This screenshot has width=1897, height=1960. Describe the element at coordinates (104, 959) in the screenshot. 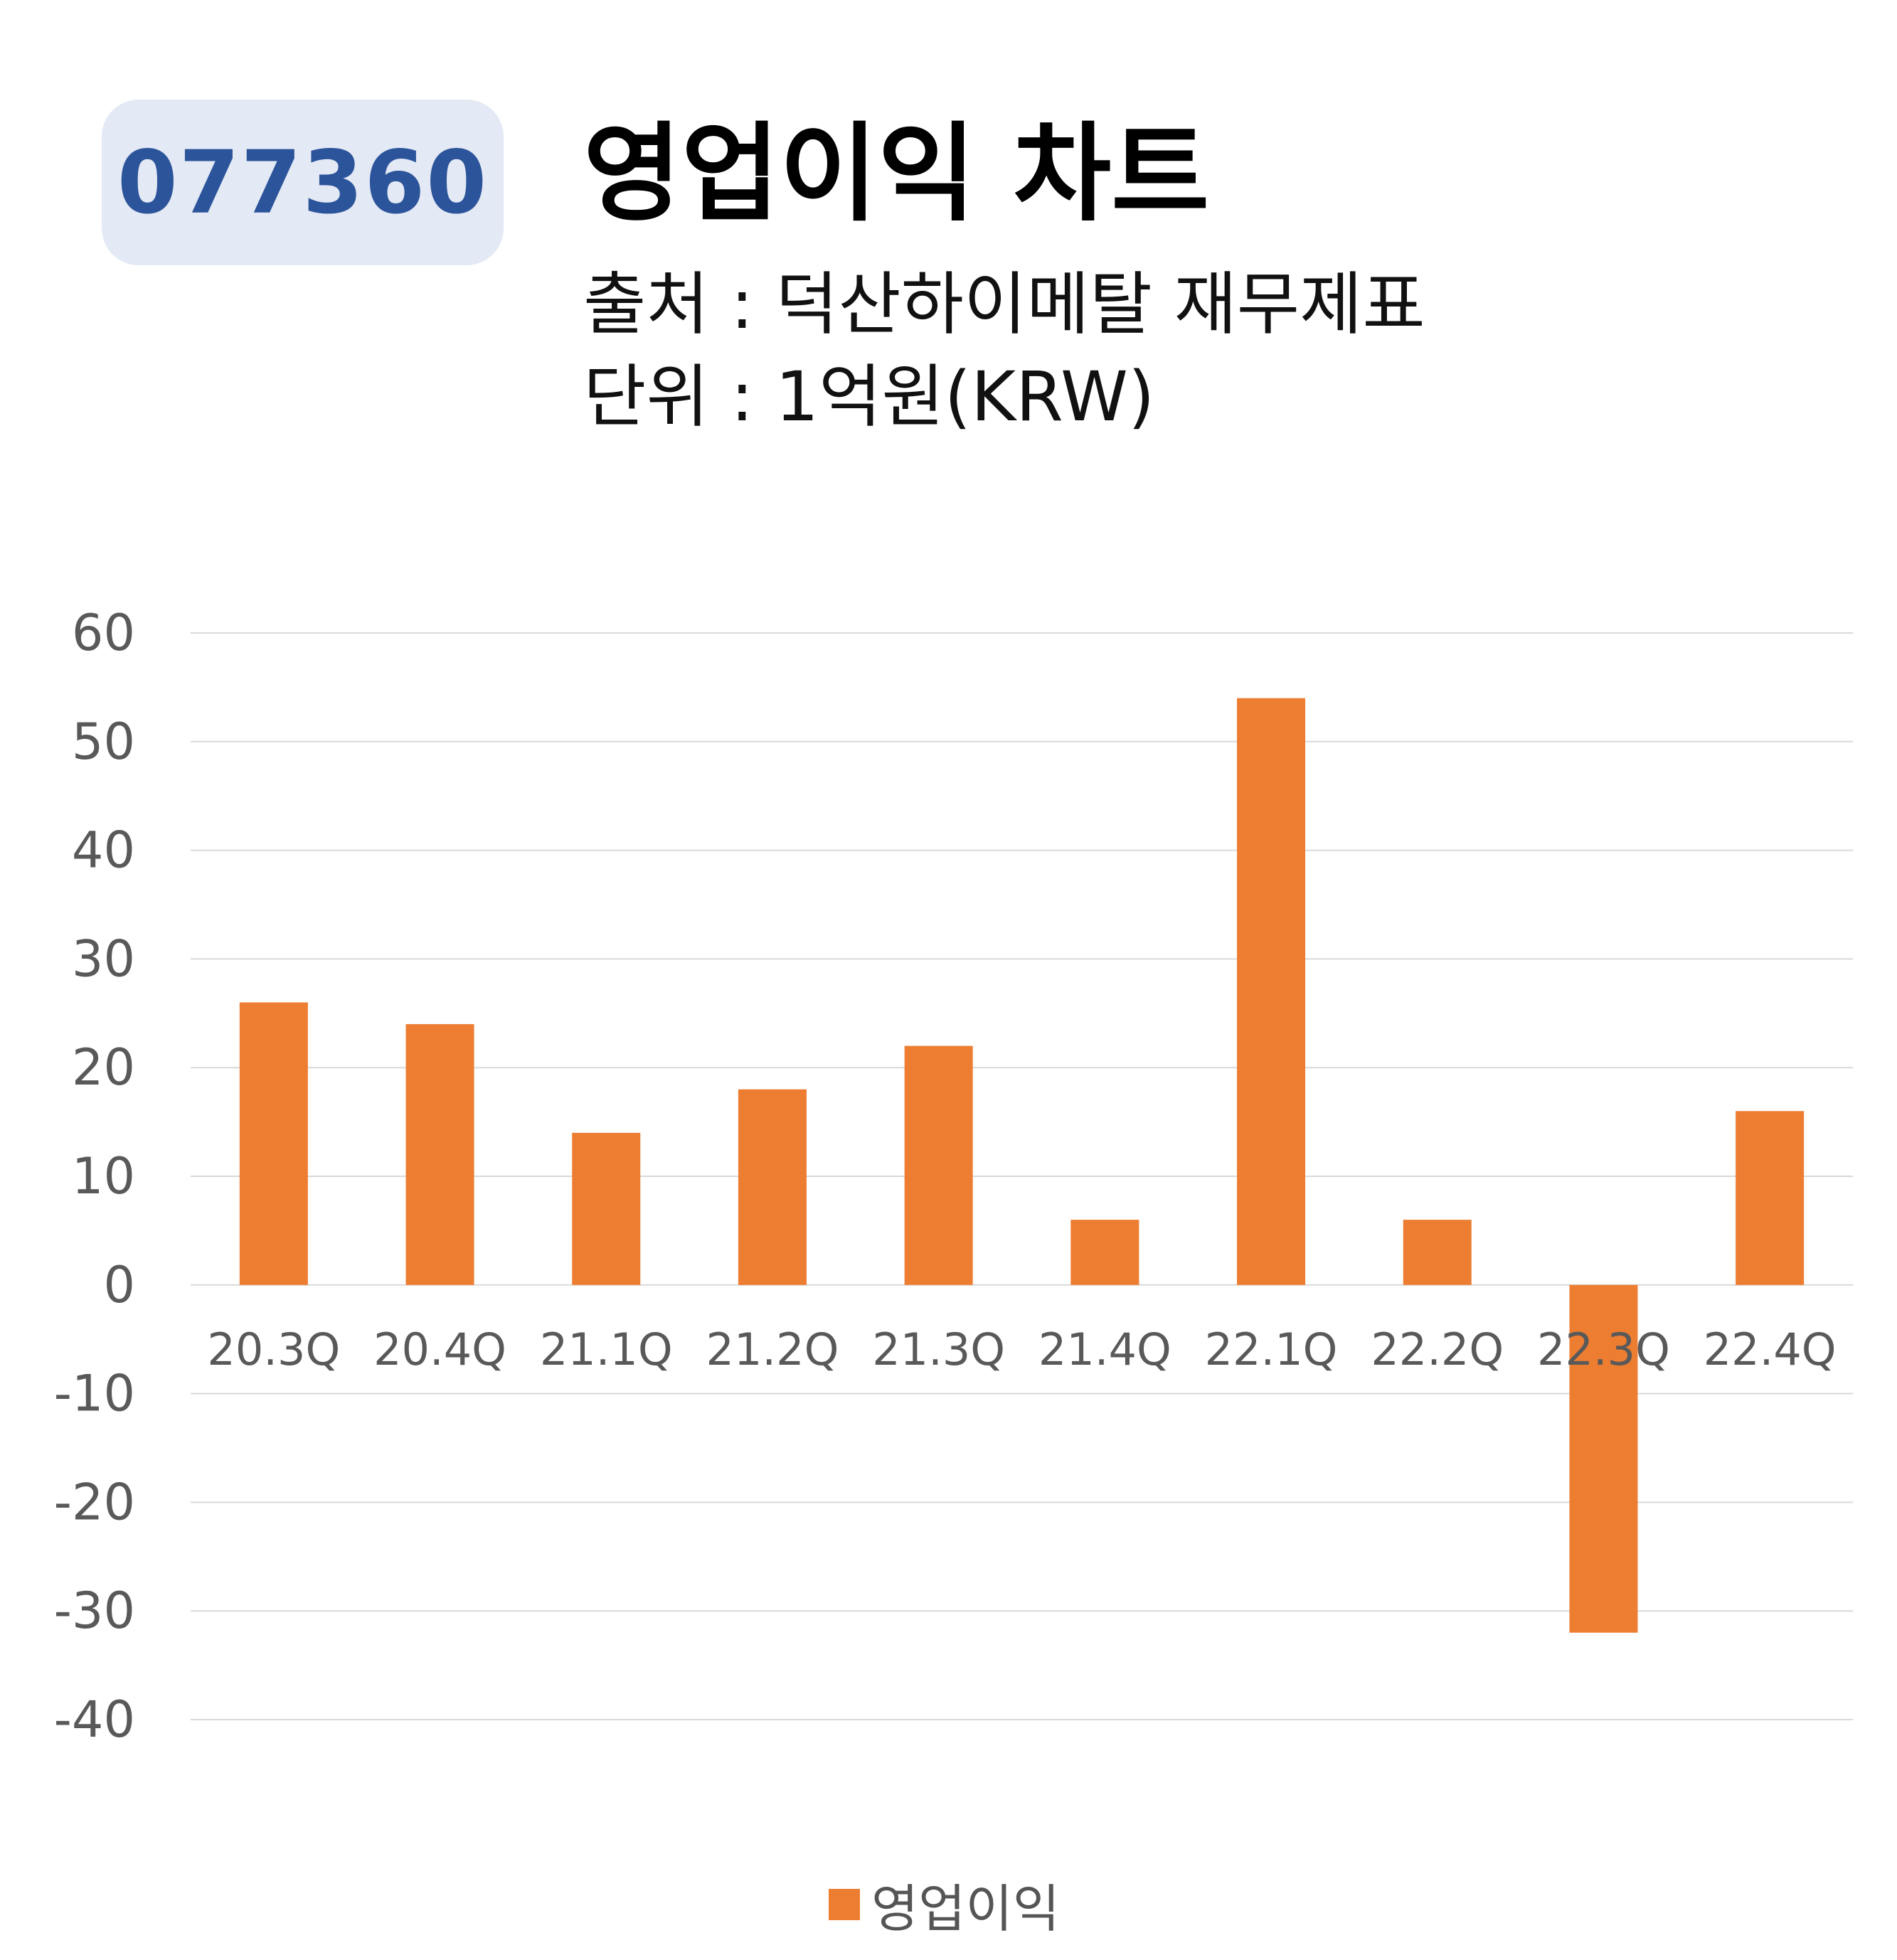

I see `y-tick-label: 30` at that location.